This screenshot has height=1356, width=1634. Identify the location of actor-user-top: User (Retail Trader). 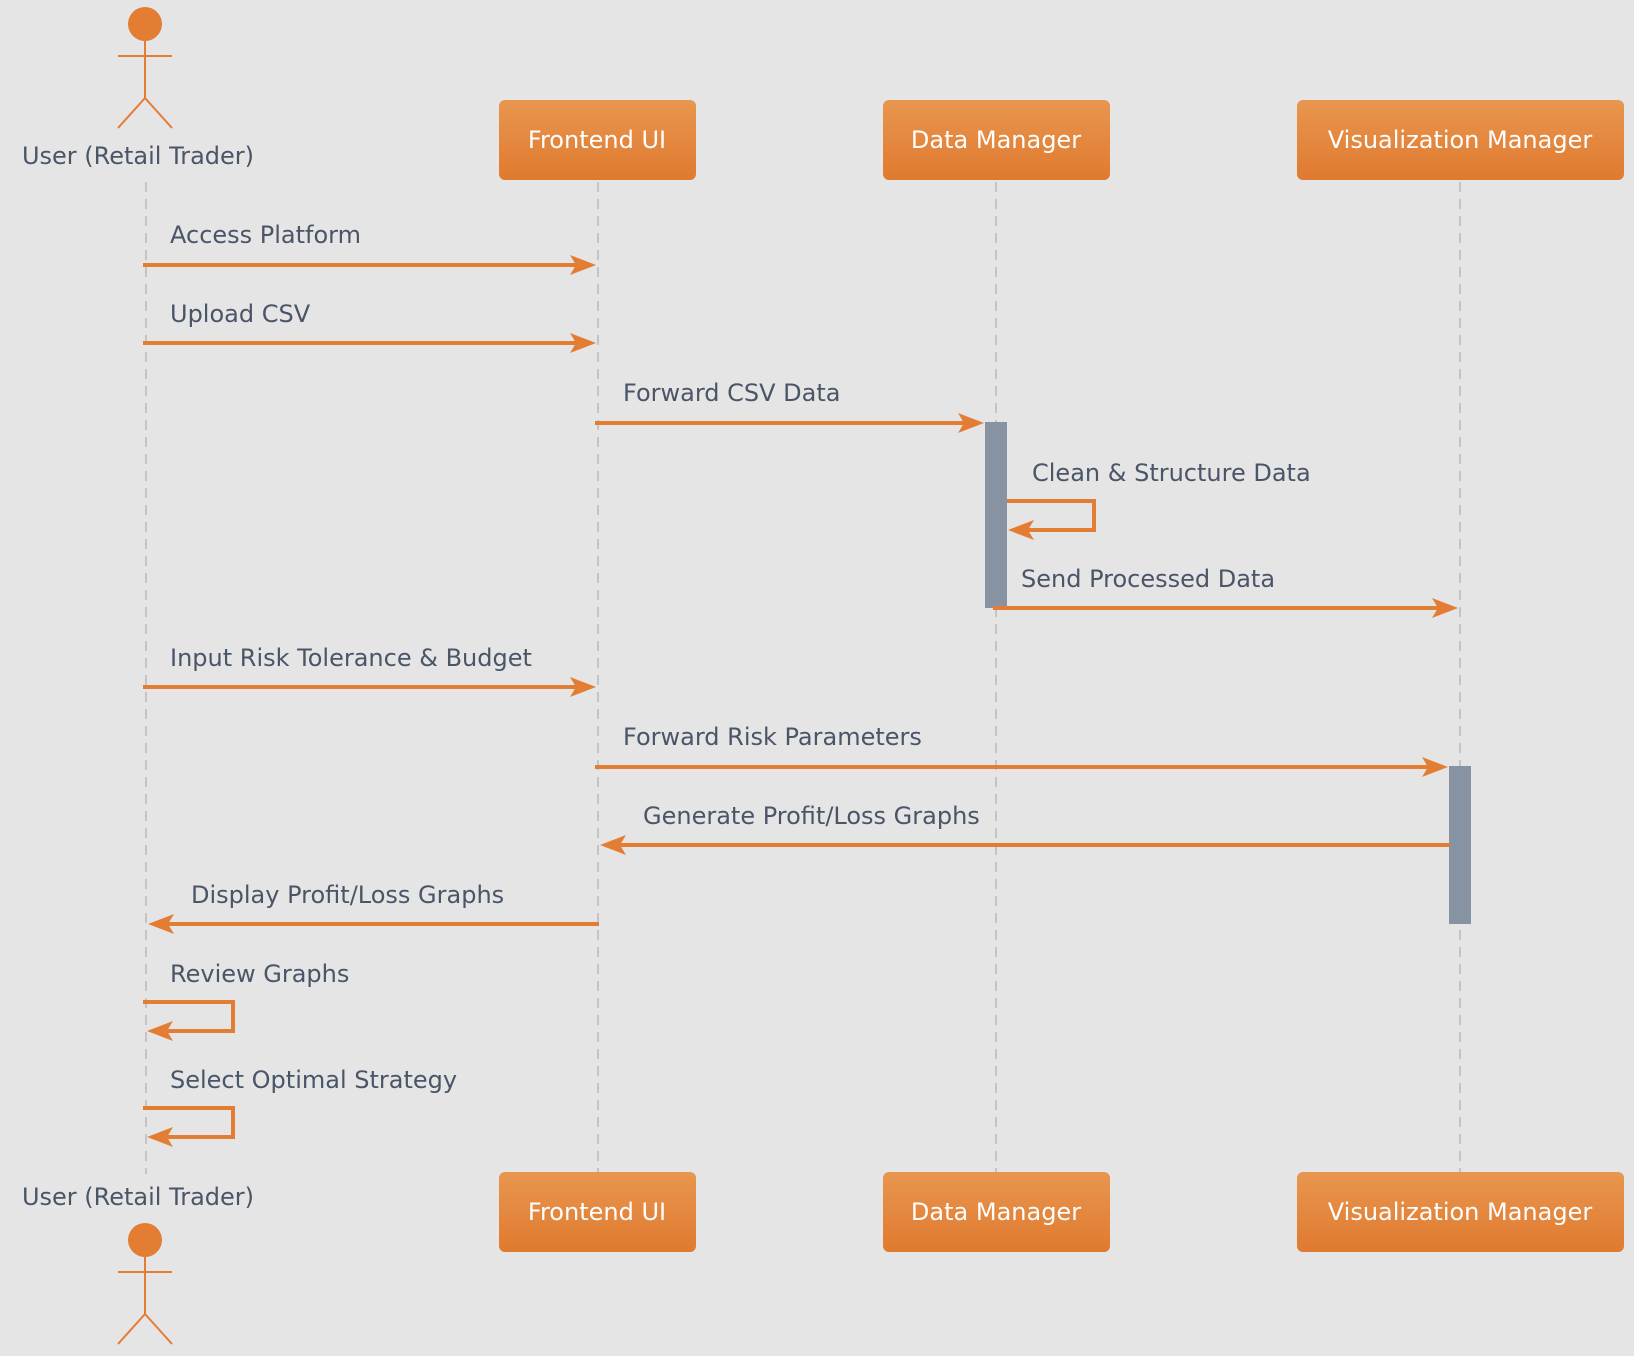
(138, 88).